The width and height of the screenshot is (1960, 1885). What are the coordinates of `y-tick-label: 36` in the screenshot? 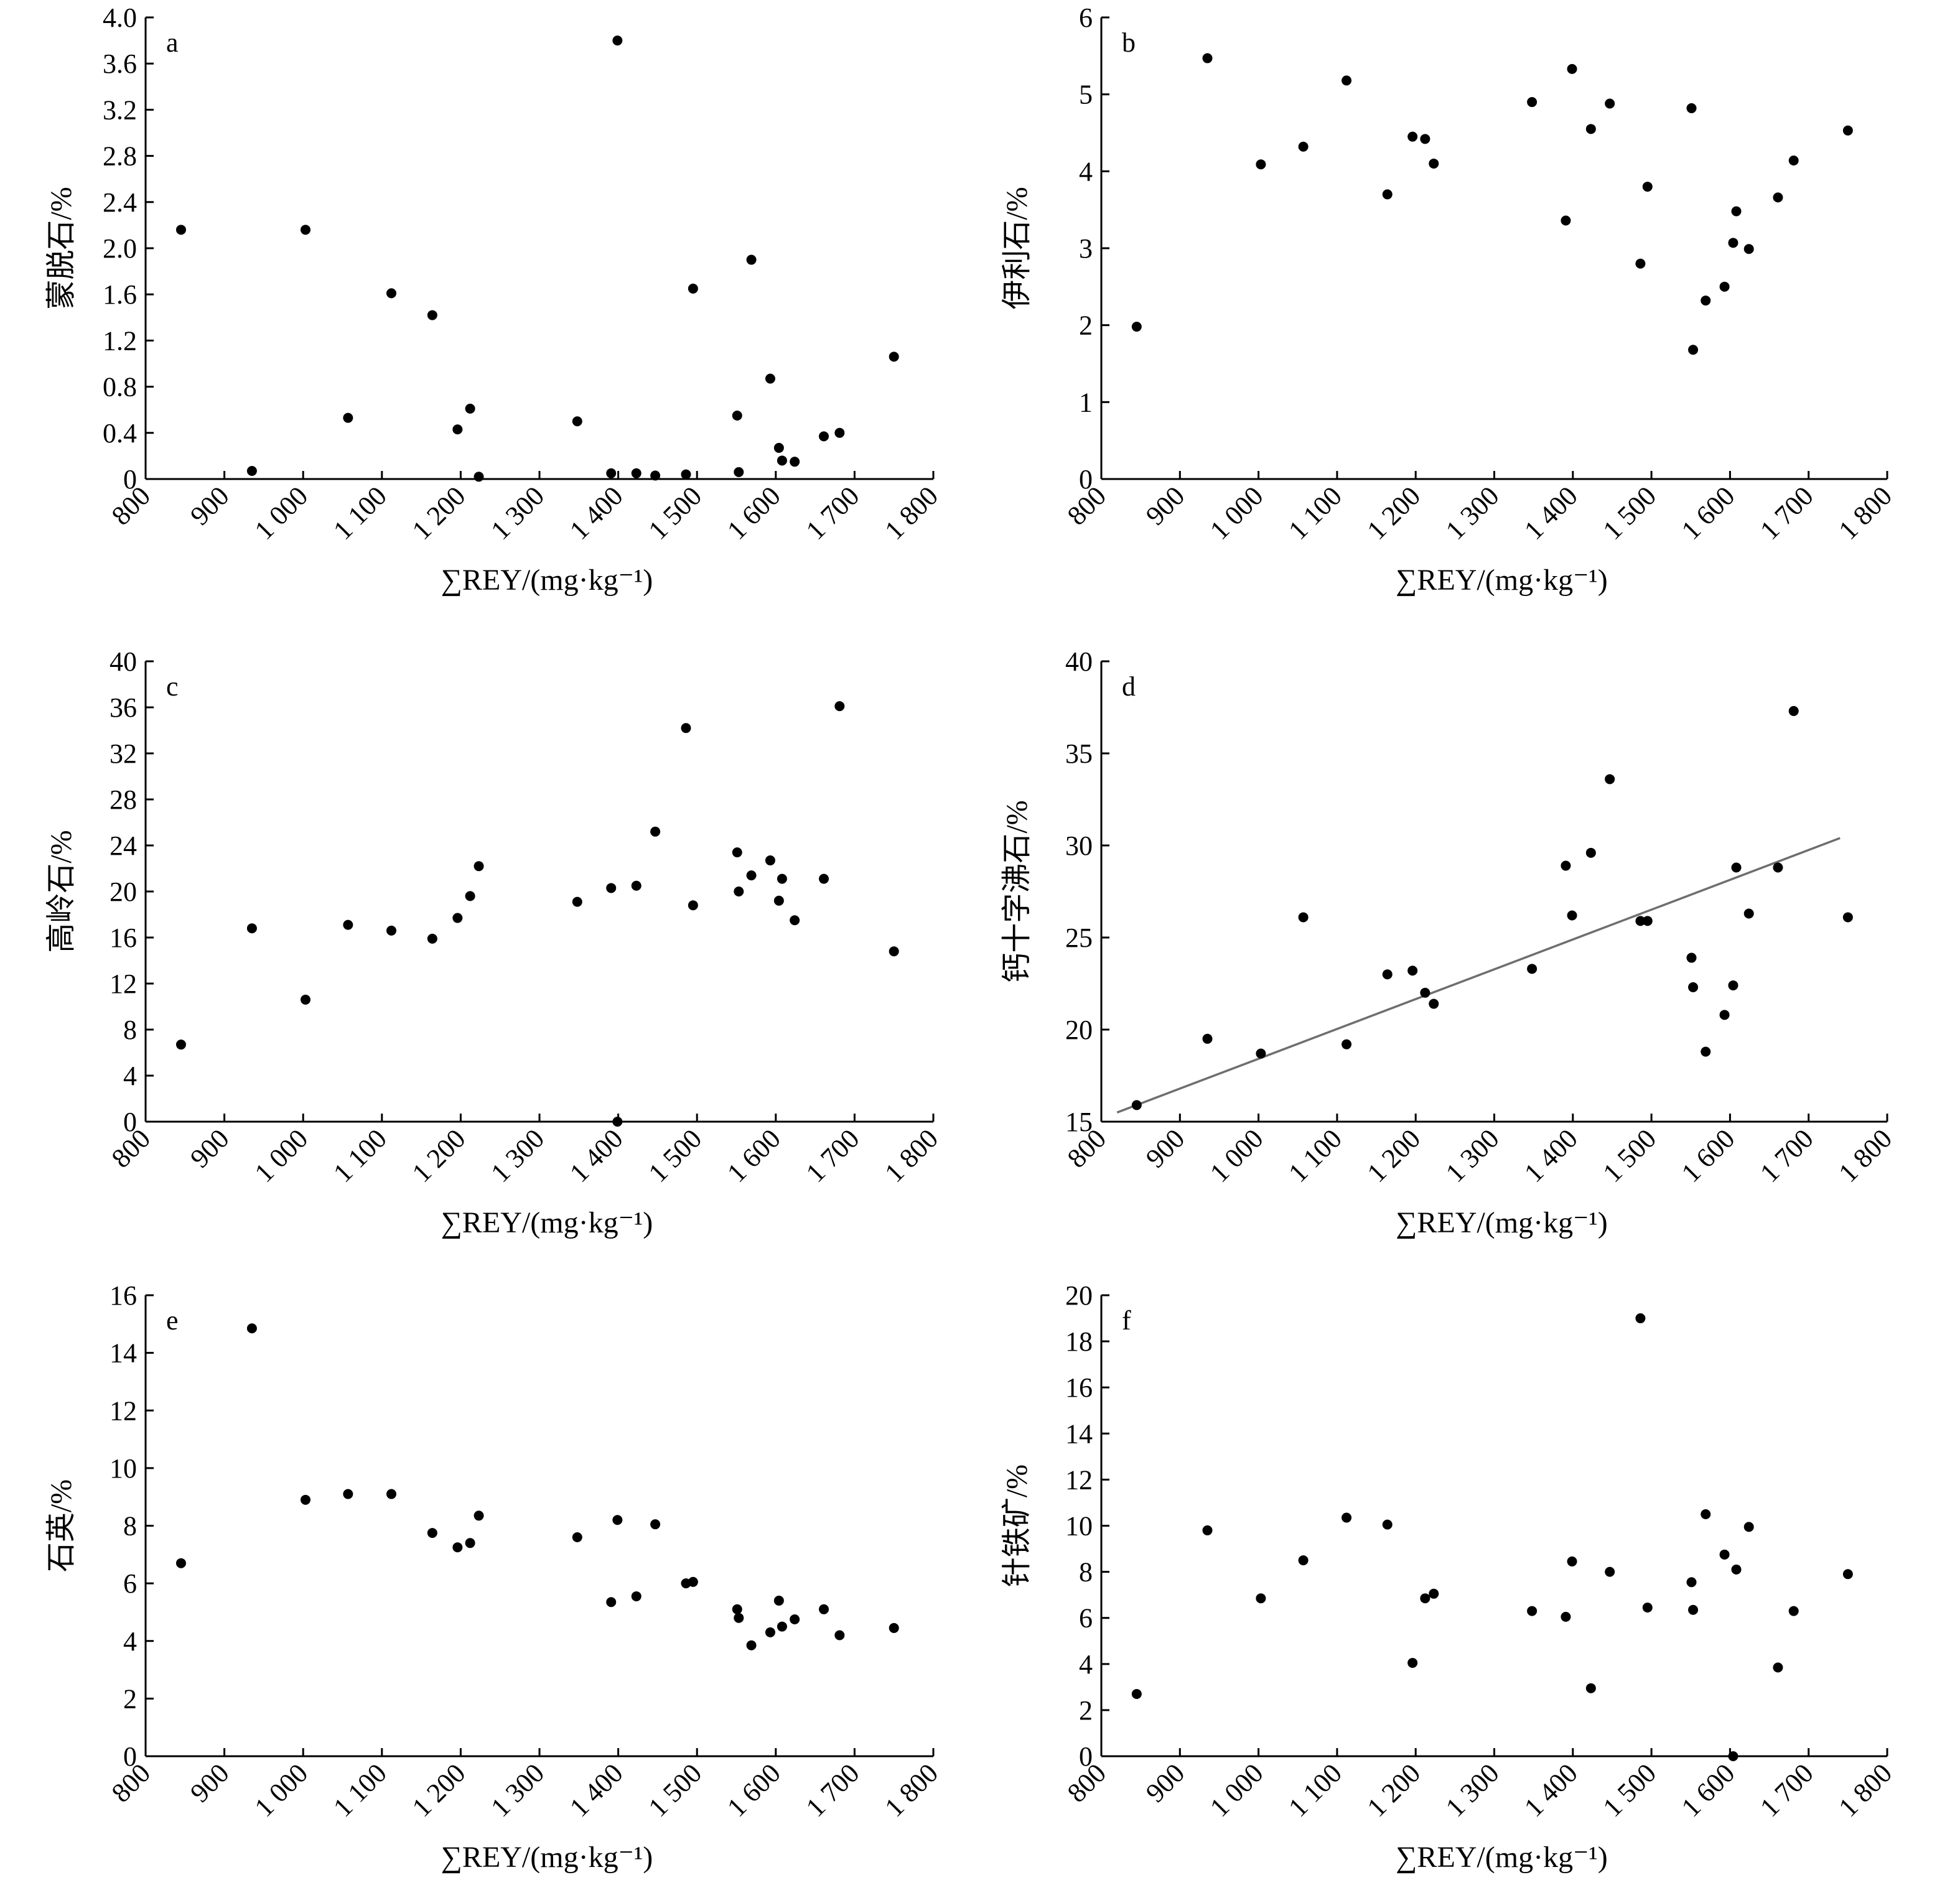 It's located at (123, 708).